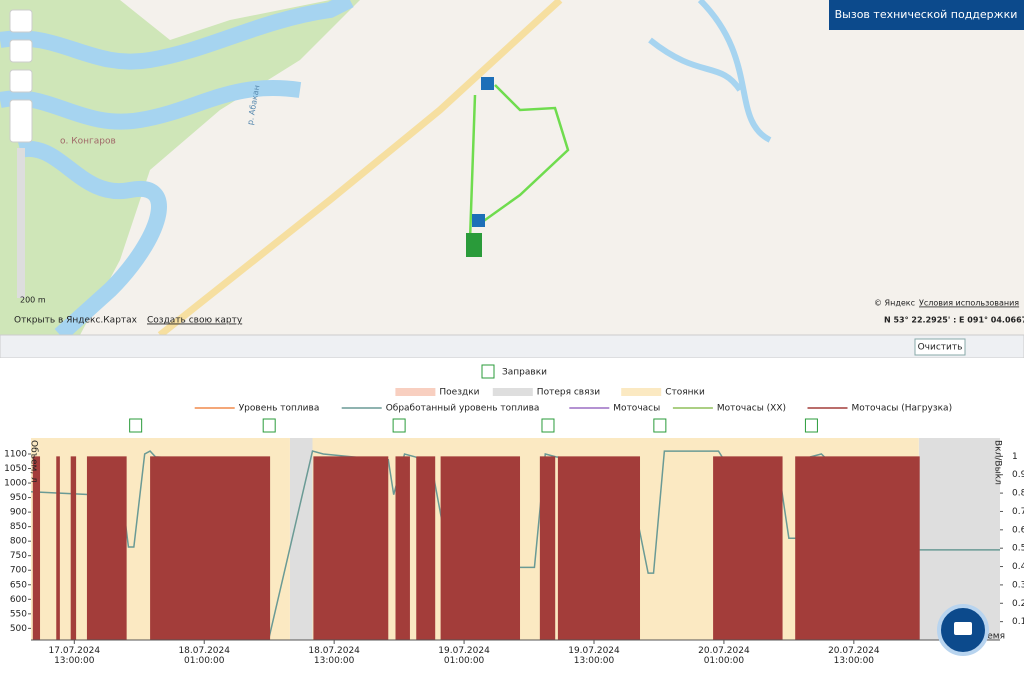 The image size is (1024, 675). What do you see at coordinates (15, 484) in the screenshot?
I see `y-tick-label: 1000` at bounding box center [15, 484].